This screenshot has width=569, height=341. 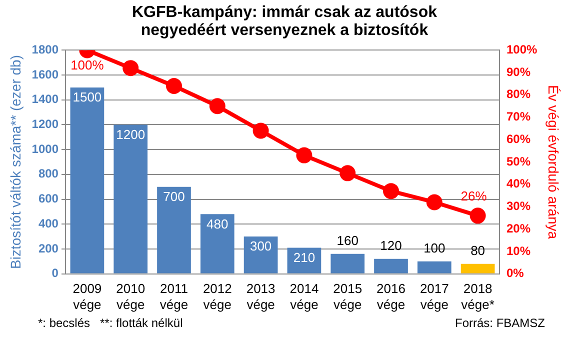 I want to click on data-label: 210, so click(x=304, y=257).